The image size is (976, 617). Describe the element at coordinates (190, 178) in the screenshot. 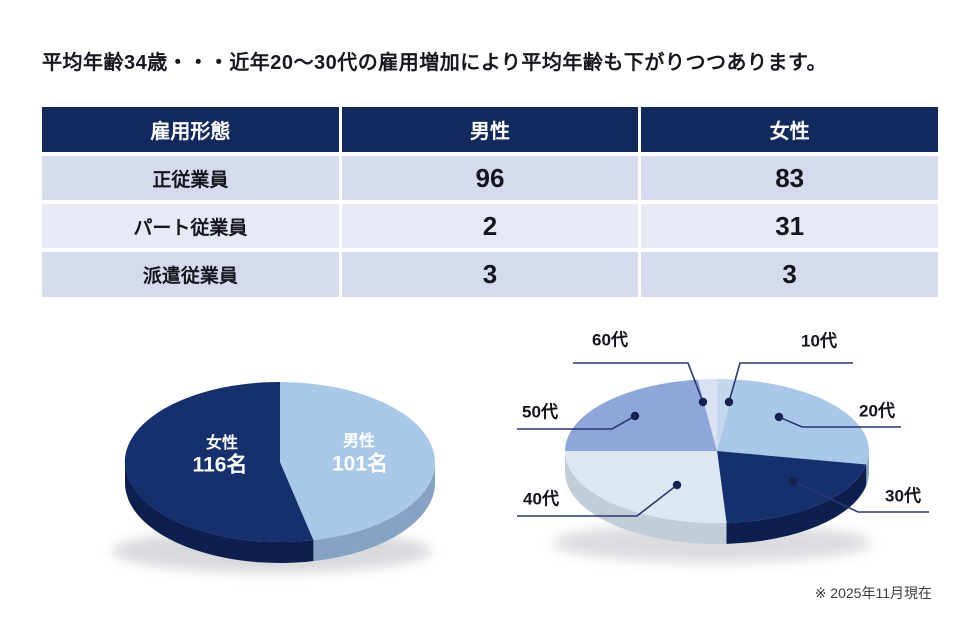

I see `table-cell-label: 正従業員` at that location.